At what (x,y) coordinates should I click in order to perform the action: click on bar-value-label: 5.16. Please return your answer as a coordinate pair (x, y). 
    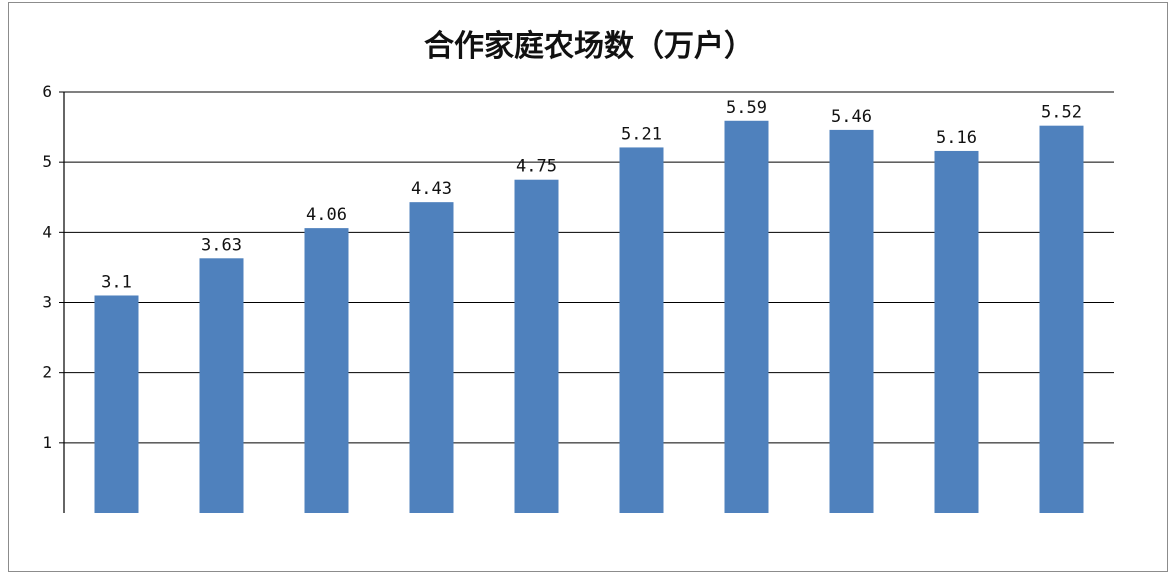
    Looking at the image, I should click on (956, 138).